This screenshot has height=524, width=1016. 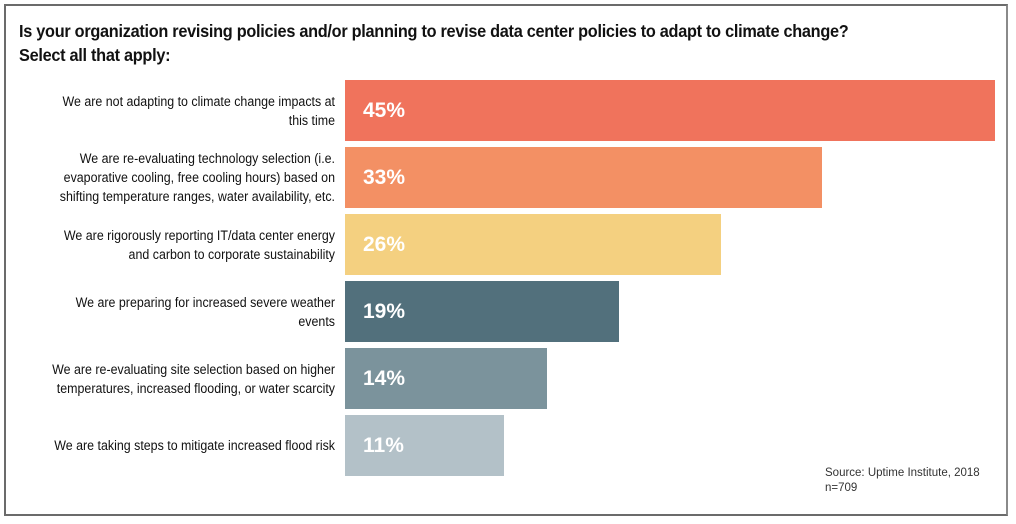 I want to click on source-note: Source: Uptime Institute, 2018 n=709, so click(x=902, y=481).